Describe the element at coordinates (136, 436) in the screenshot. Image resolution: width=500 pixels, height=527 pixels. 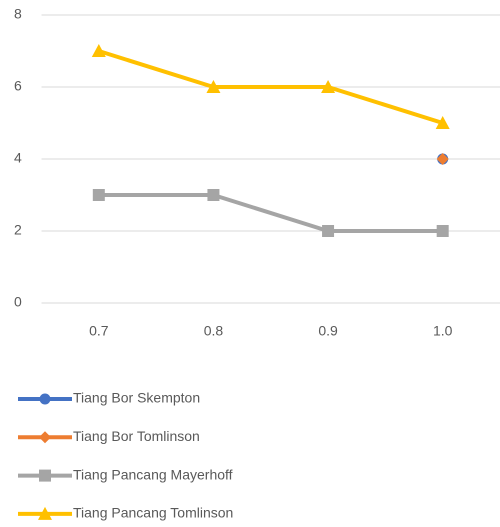
I see `legend-label: Tiang Bor Tomlinson` at that location.